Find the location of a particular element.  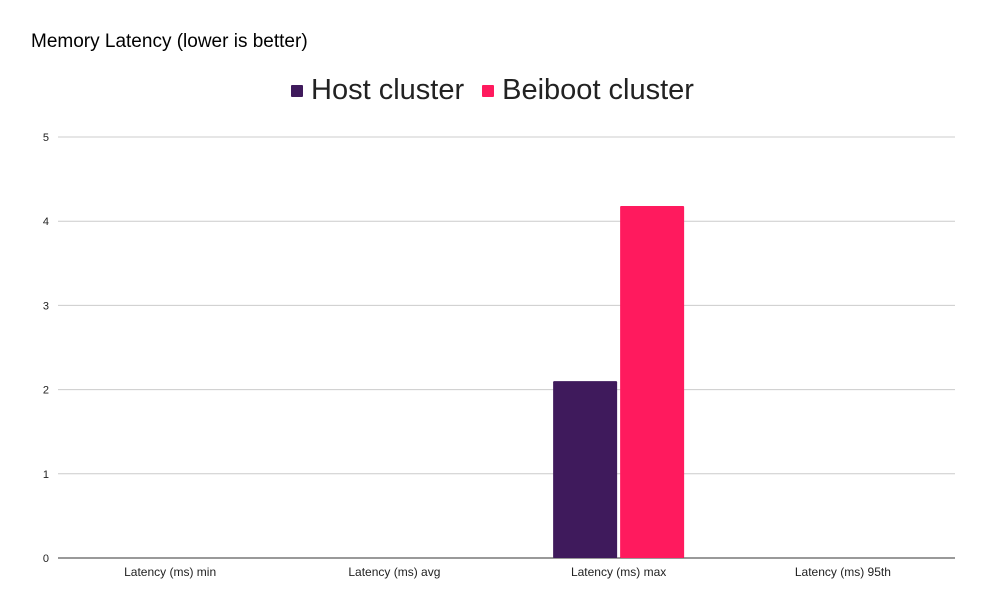

x-tick-label: Latency (ms) min is located at coordinates (170, 572).